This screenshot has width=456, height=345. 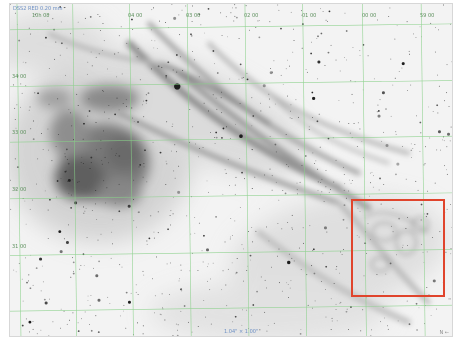 What do you see at coordinates (398, 248) in the screenshot?
I see `region-highlight-box` at bounding box center [398, 248].